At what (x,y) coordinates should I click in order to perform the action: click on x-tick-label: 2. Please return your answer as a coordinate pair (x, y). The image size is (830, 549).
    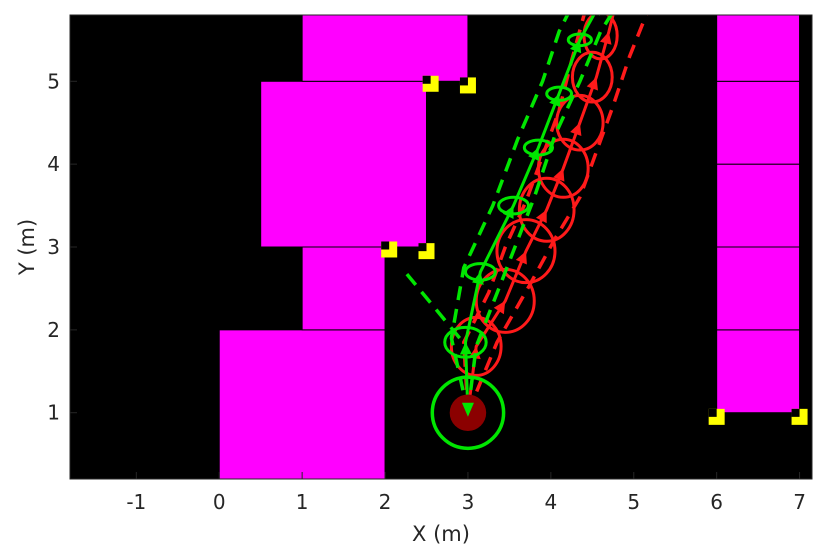
    Looking at the image, I should click on (385, 502).